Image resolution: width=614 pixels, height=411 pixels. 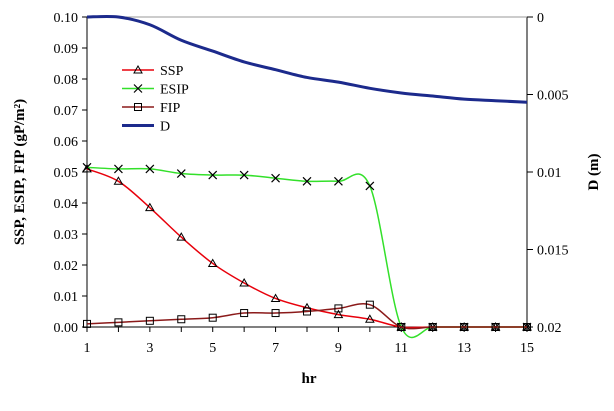 I want to click on y-tick-label-left: 0.01, so click(x=66, y=297).